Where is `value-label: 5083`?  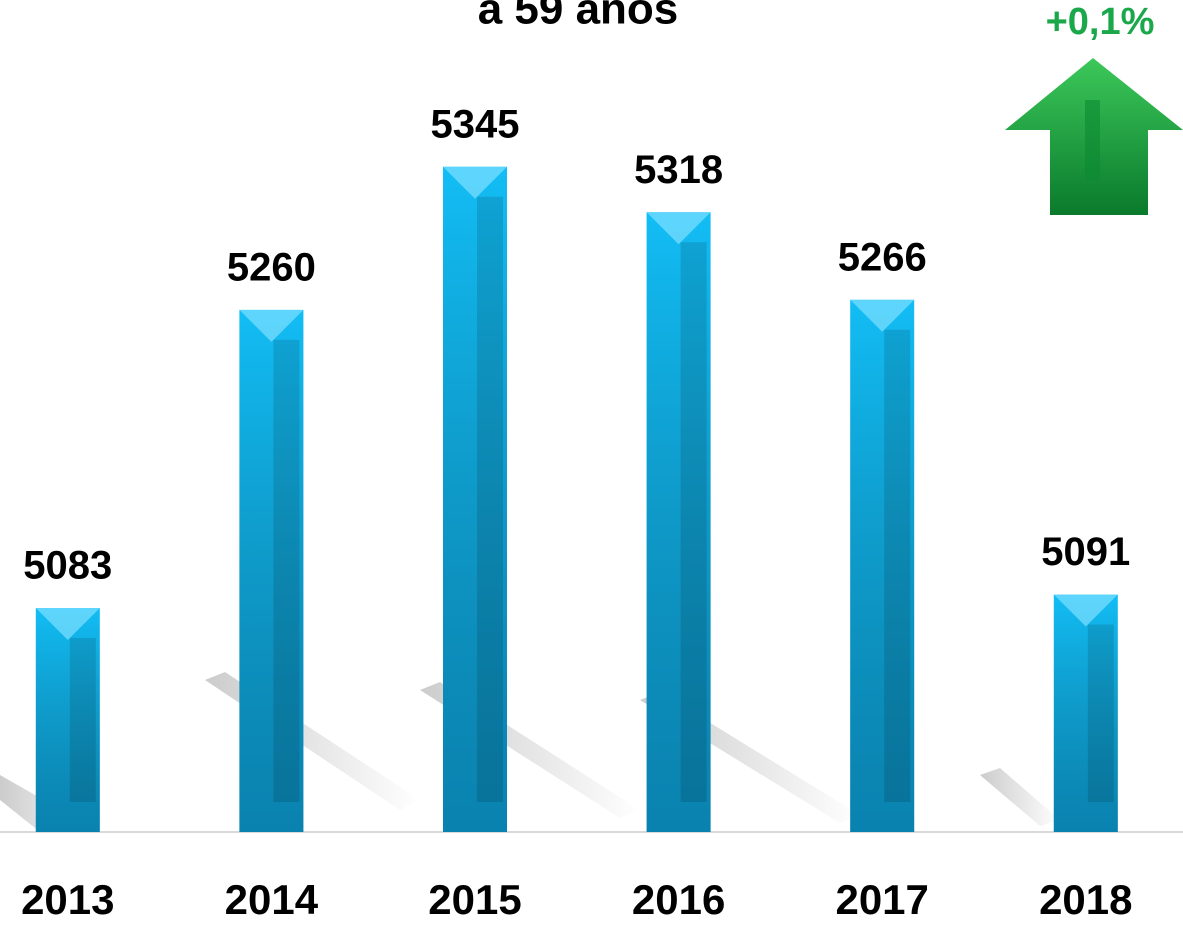
value-label: 5083 is located at coordinates (67, 566).